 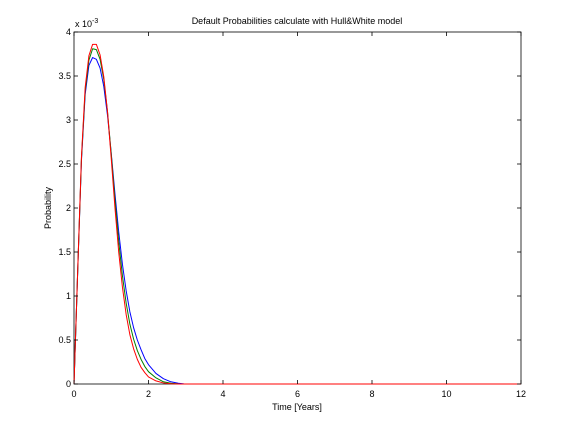 What do you see at coordinates (64, 252) in the screenshot?
I see `y-tick-label: 1.5` at bounding box center [64, 252].